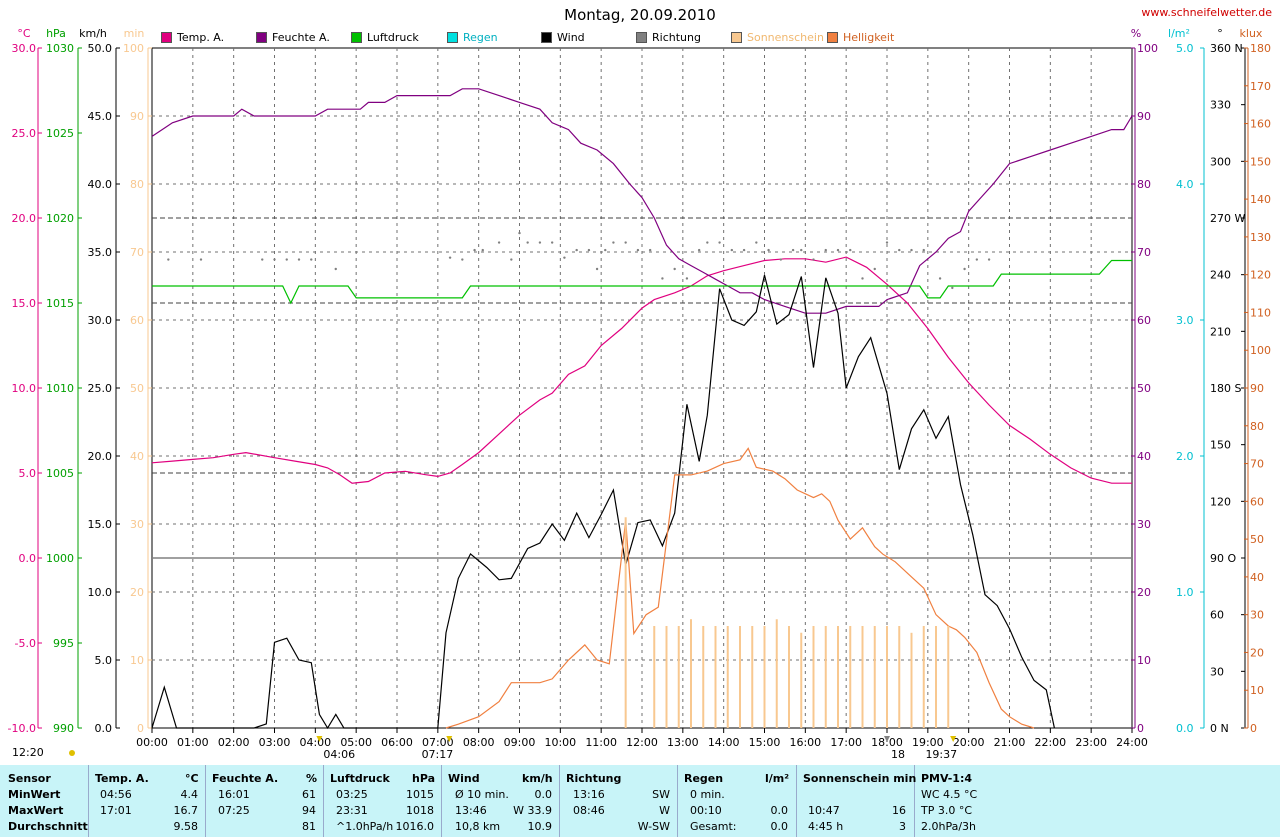  What do you see at coordinates (480, 37) in the screenshot?
I see `legend-label: Regen` at bounding box center [480, 37].